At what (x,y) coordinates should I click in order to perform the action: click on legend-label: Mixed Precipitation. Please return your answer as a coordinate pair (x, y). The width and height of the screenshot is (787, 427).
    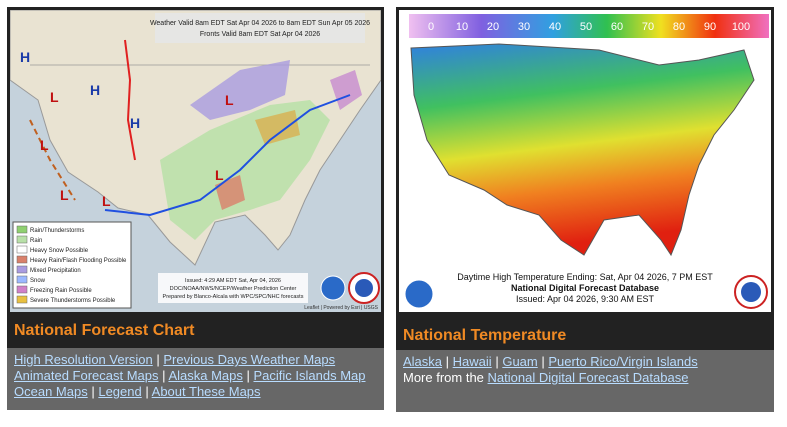
    Looking at the image, I should click on (55, 271).